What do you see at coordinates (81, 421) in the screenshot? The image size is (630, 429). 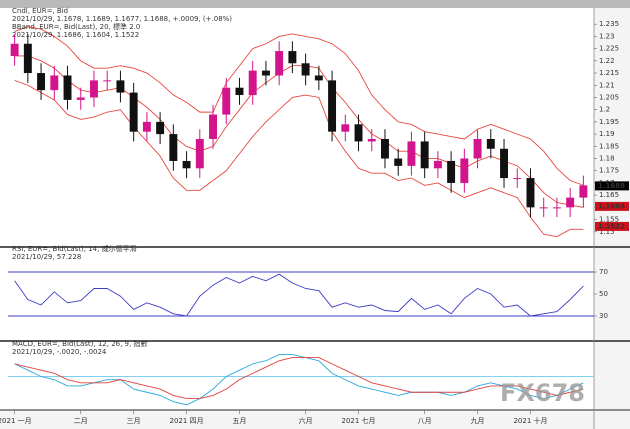 I see `x-tick-label: 二月` at bounding box center [81, 421].